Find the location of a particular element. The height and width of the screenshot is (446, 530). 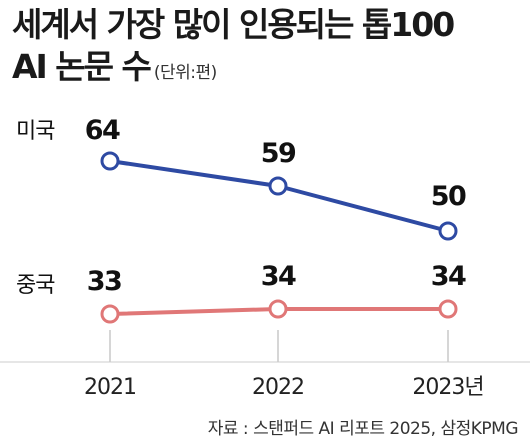

data-label: 50 is located at coordinates (448, 196).